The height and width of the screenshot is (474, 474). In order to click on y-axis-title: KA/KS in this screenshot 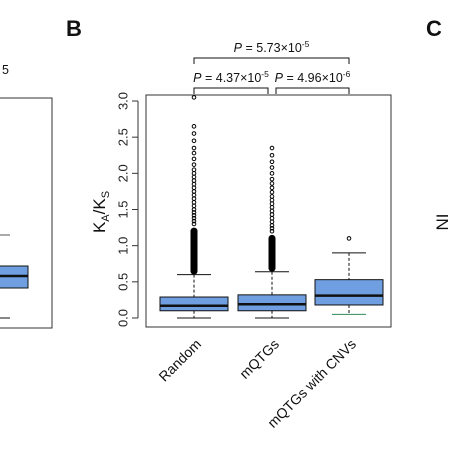, I will do `click(101, 212)`.